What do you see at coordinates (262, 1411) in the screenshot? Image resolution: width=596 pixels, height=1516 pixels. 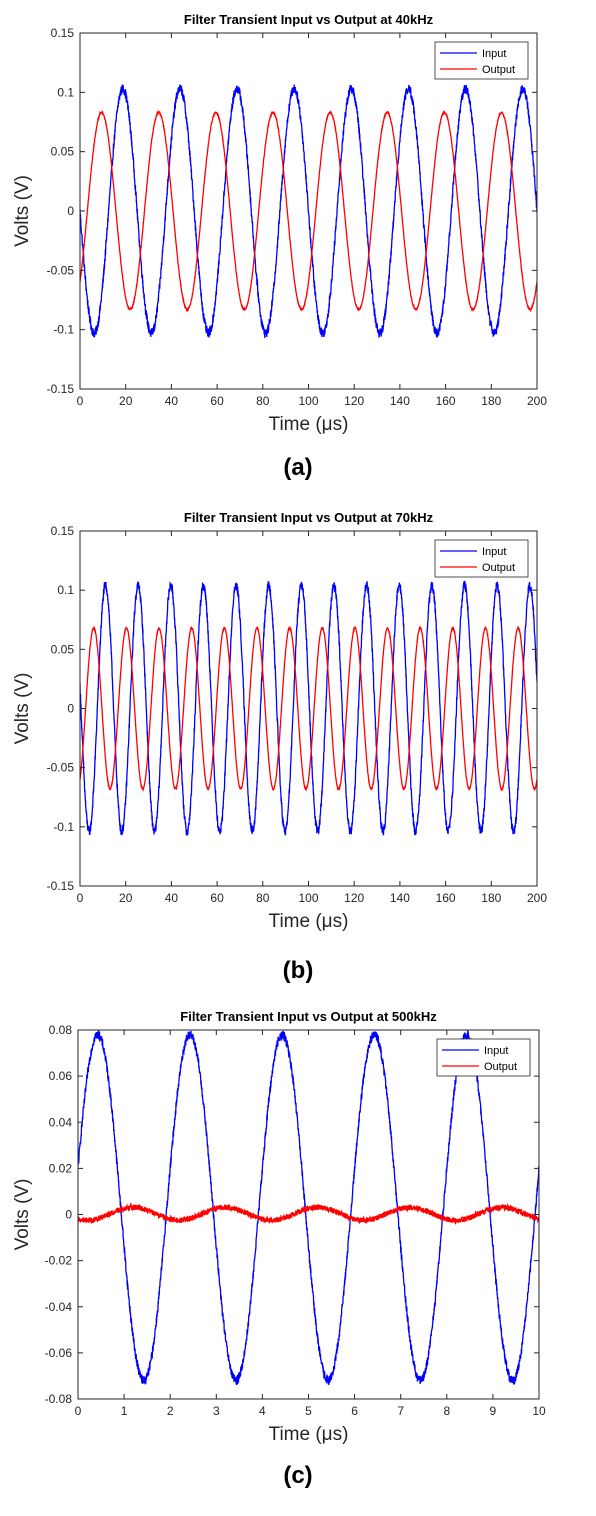 I see `x-tick-label: 4` at bounding box center [262, 1411].